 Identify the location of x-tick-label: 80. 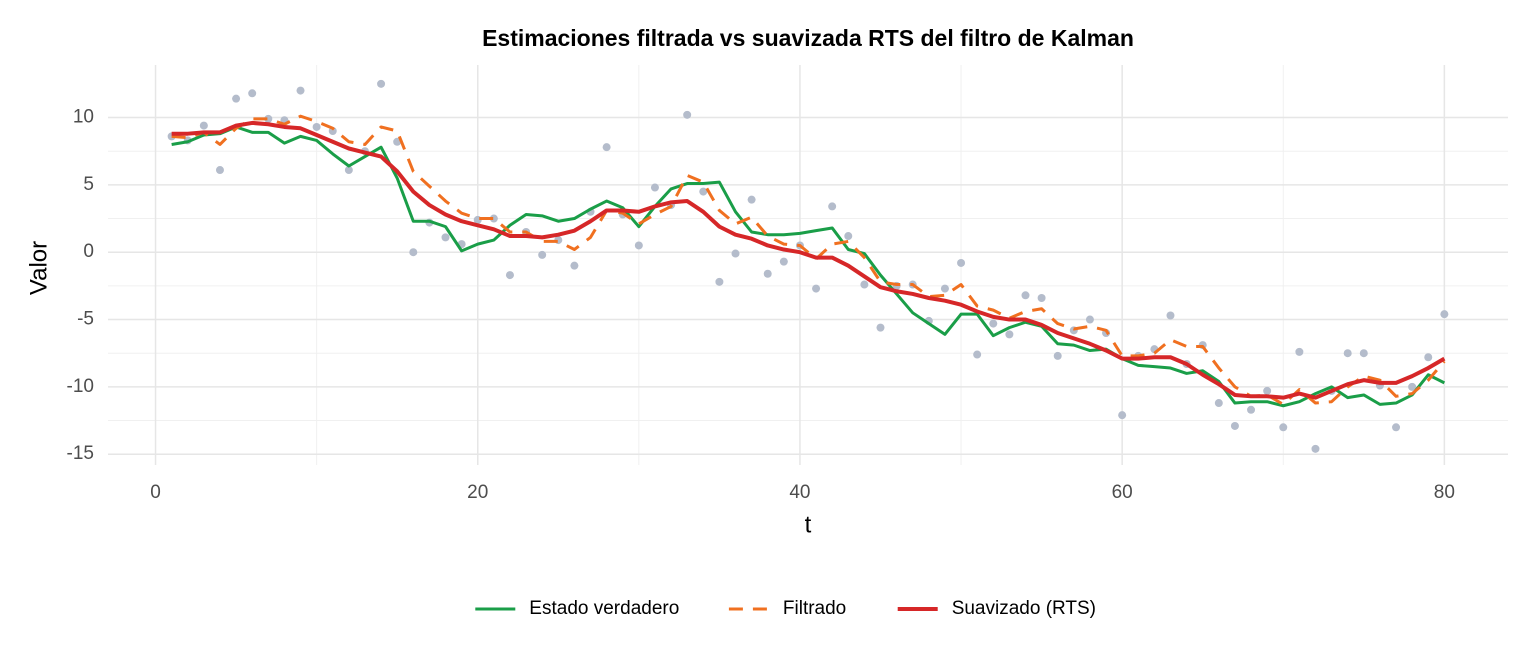
(1444, 492).